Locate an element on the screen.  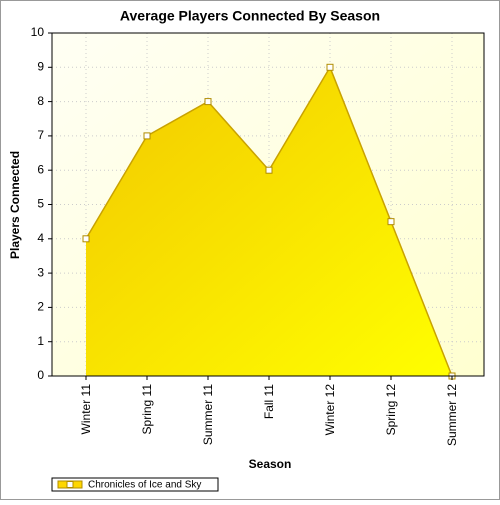
y-axis-label: Players Connected is located at coordinates (15, 205).